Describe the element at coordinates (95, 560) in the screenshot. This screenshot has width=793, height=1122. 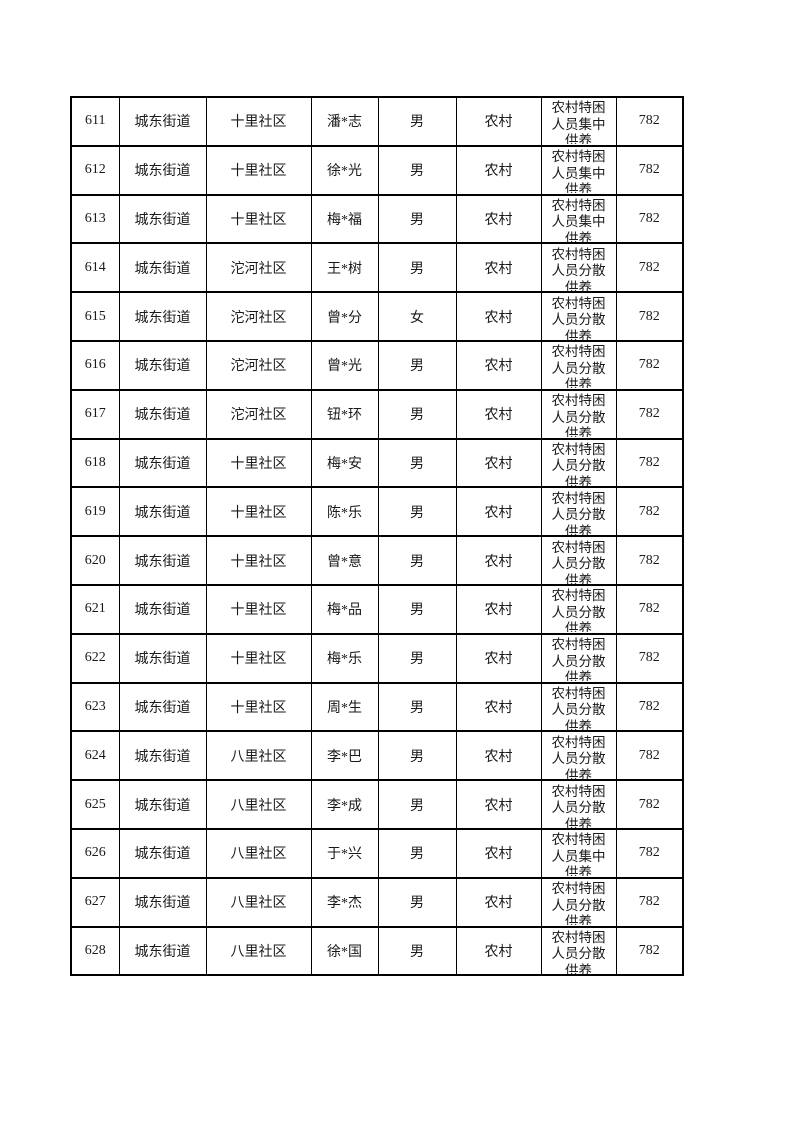
I see `cell-sequence-number: 620` at that location.